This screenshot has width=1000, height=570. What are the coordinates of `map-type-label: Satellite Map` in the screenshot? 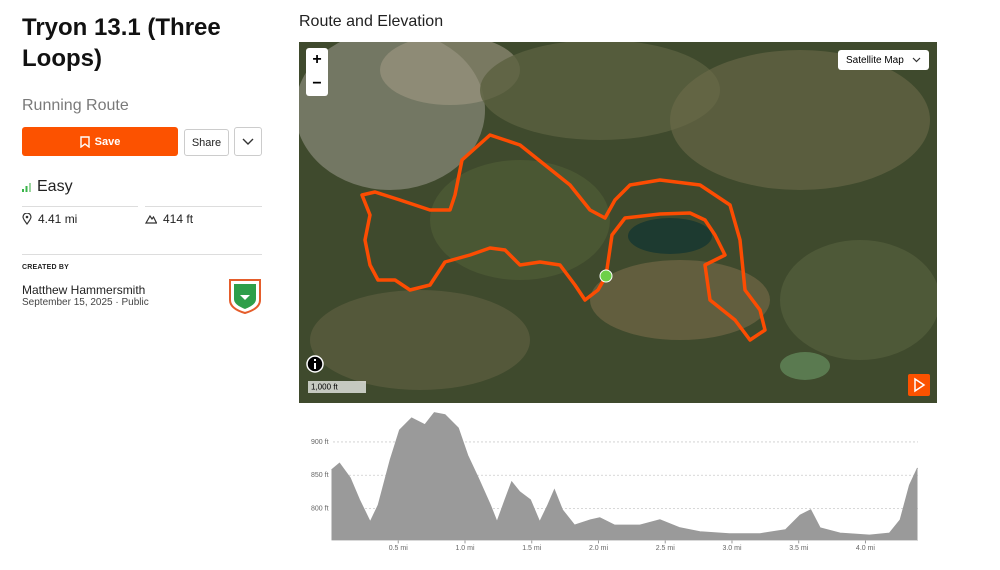 It's located at (875, 60).